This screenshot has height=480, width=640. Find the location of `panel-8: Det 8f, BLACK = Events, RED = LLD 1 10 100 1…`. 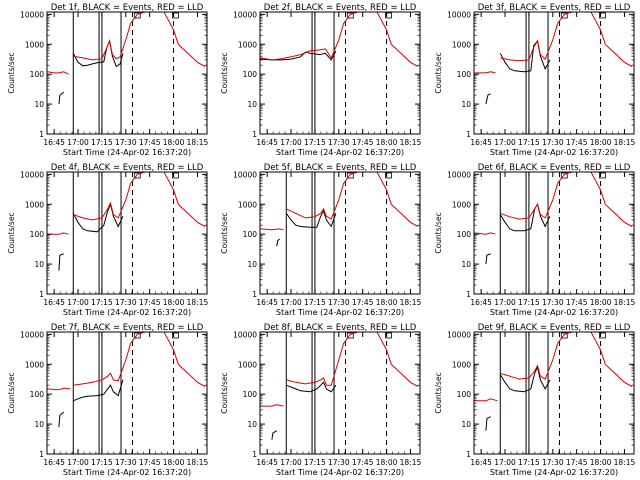

panel-8: Det 8f, BLACK = Events, RED = LLD 1 10 100 1… is located at coordinates (320, 400).